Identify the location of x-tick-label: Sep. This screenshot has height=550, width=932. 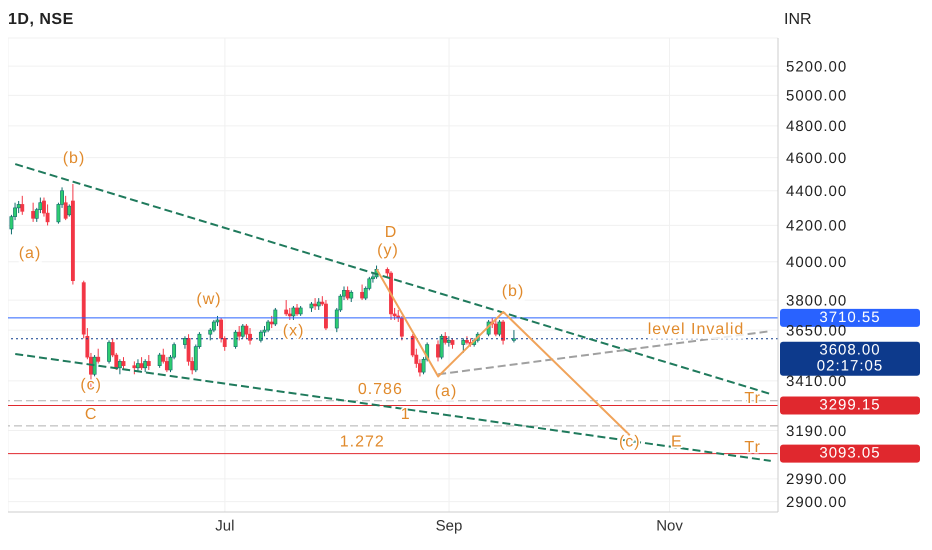
(449, 526).